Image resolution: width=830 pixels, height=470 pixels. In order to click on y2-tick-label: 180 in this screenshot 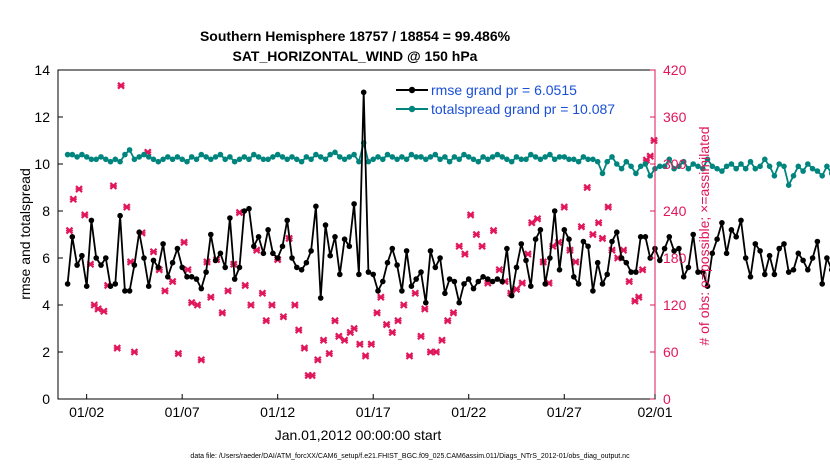, I will do `click(675, 258)`.